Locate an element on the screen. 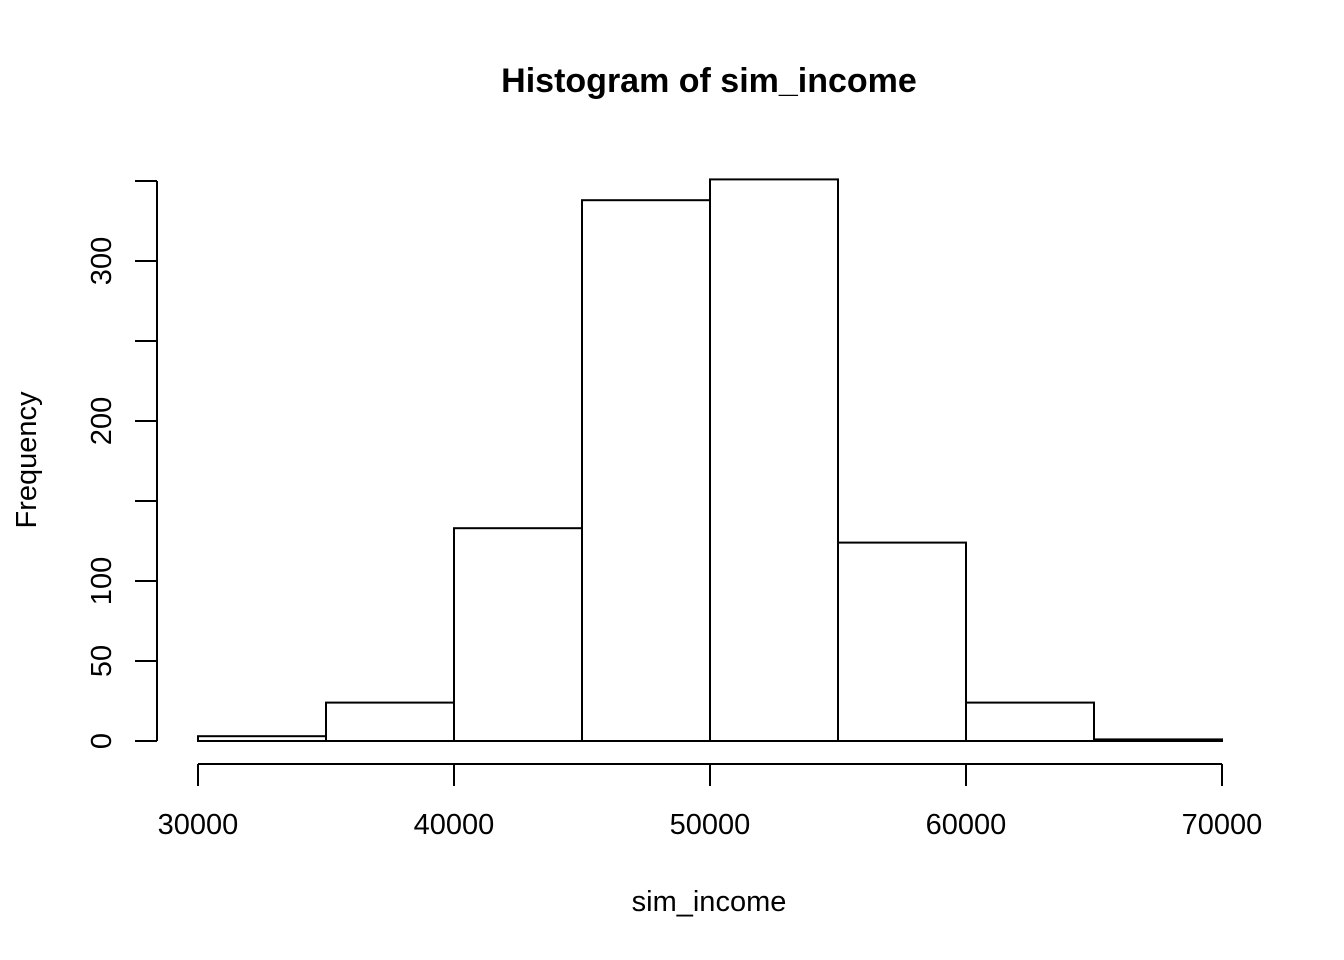  y-tick-label-7: 300 is located at coordinates (102, 261).